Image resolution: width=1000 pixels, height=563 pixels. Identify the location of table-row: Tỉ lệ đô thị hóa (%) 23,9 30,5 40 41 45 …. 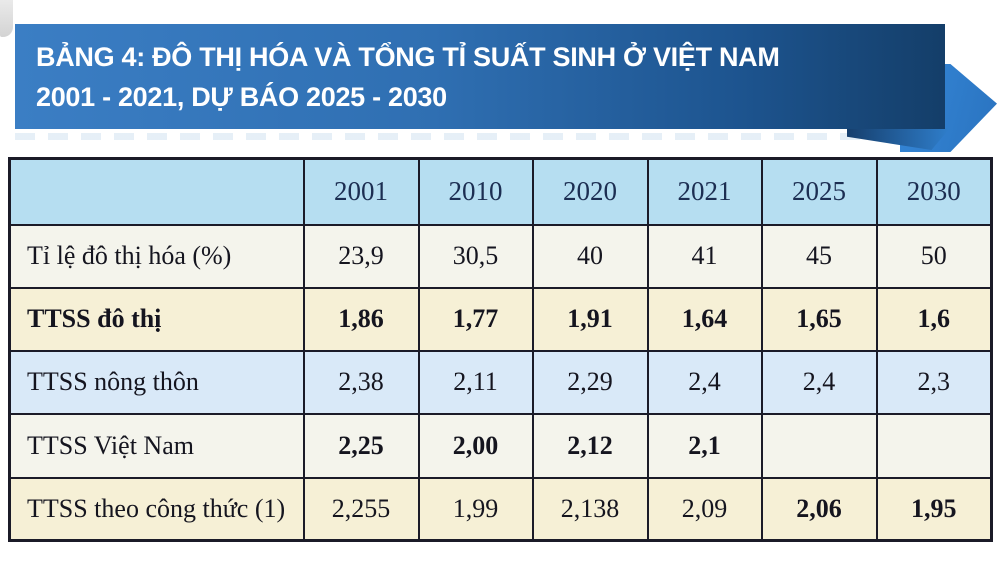
(500, 256).